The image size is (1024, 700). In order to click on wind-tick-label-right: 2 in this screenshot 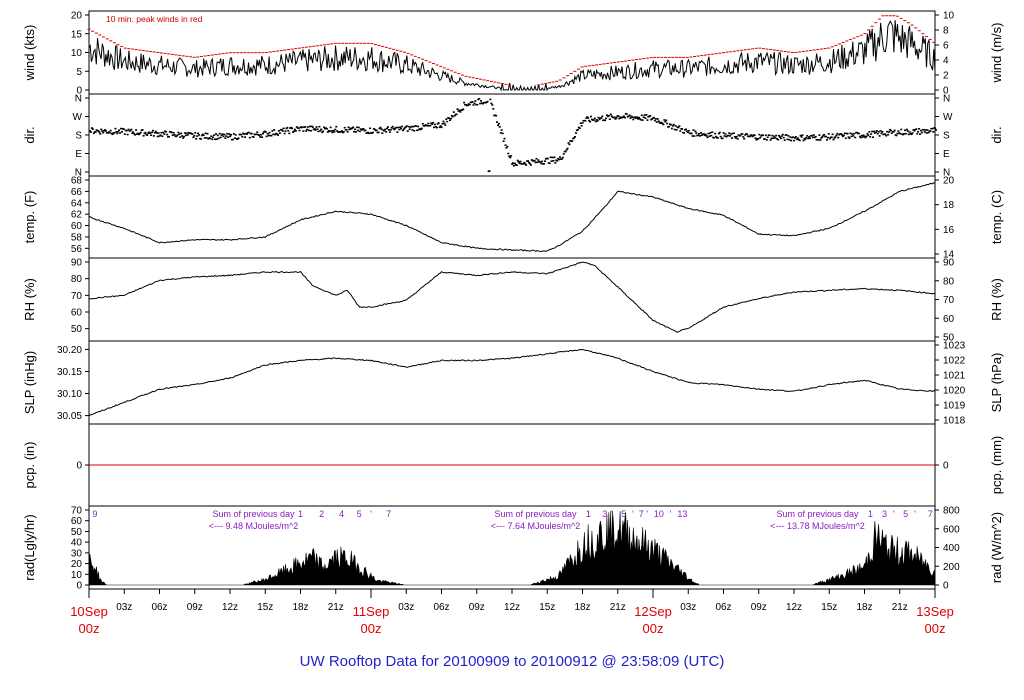, I will do `click(946, 76)`.